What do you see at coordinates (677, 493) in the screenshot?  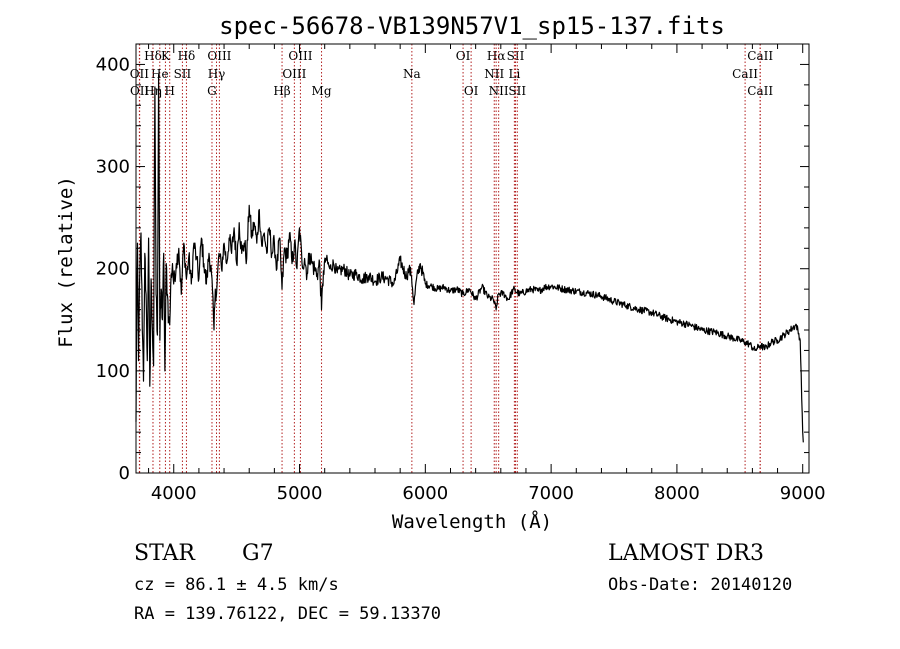 I see `x-tick-label-8000: 8000` at bounding box center [677, 493].